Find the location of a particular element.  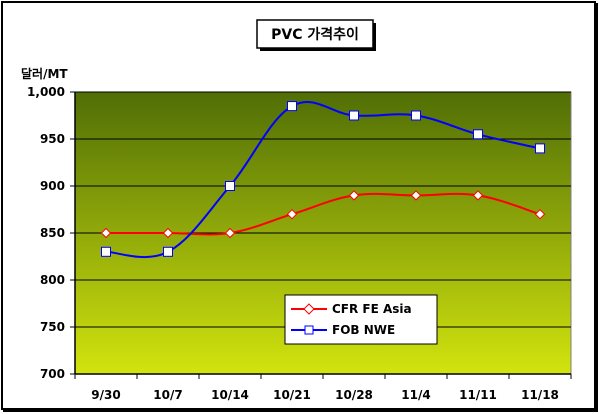

legend-marker-cfr-fe-asia is located at coordinates (309, 309).